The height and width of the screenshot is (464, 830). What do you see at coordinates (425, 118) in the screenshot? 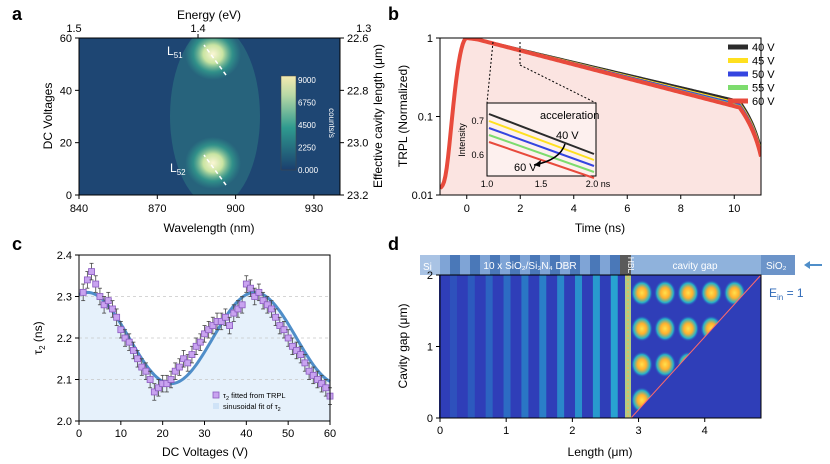
I see `b-ytick-label: 0.1` at bounding box center [425, 118].